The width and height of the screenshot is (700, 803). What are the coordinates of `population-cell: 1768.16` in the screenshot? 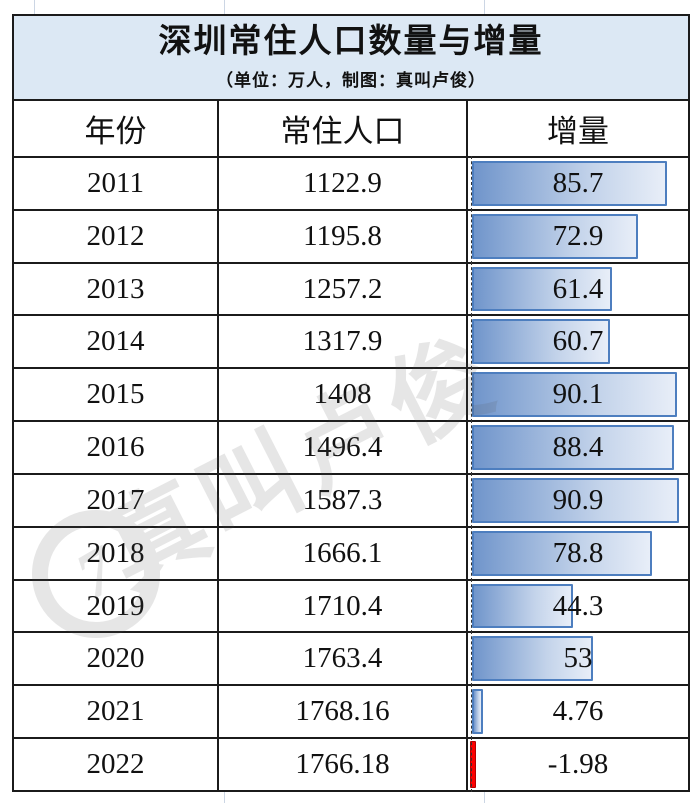 It's located at (343, 712).